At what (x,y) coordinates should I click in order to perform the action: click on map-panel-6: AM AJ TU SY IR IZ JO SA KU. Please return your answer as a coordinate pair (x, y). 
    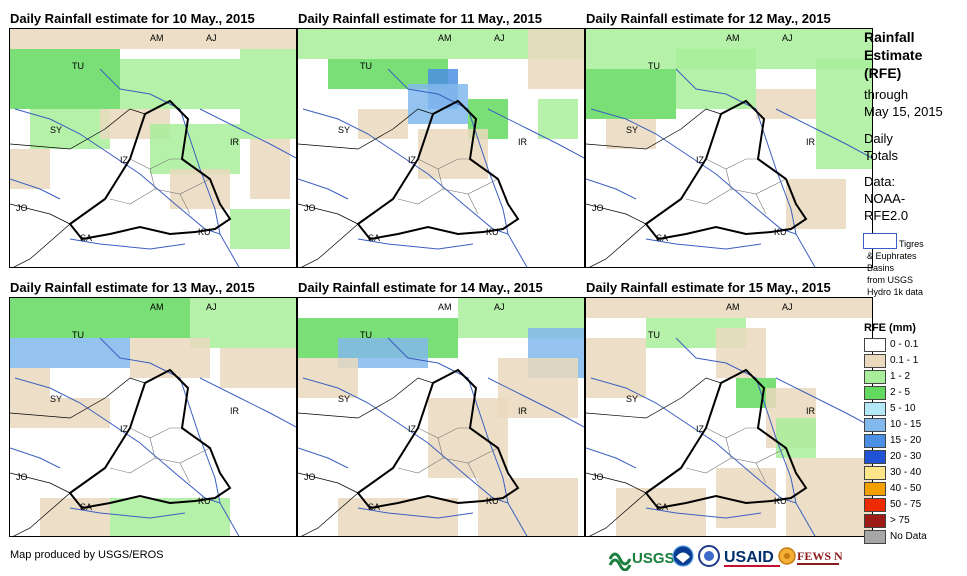
    Looking at the image, I should click on (729, 417).